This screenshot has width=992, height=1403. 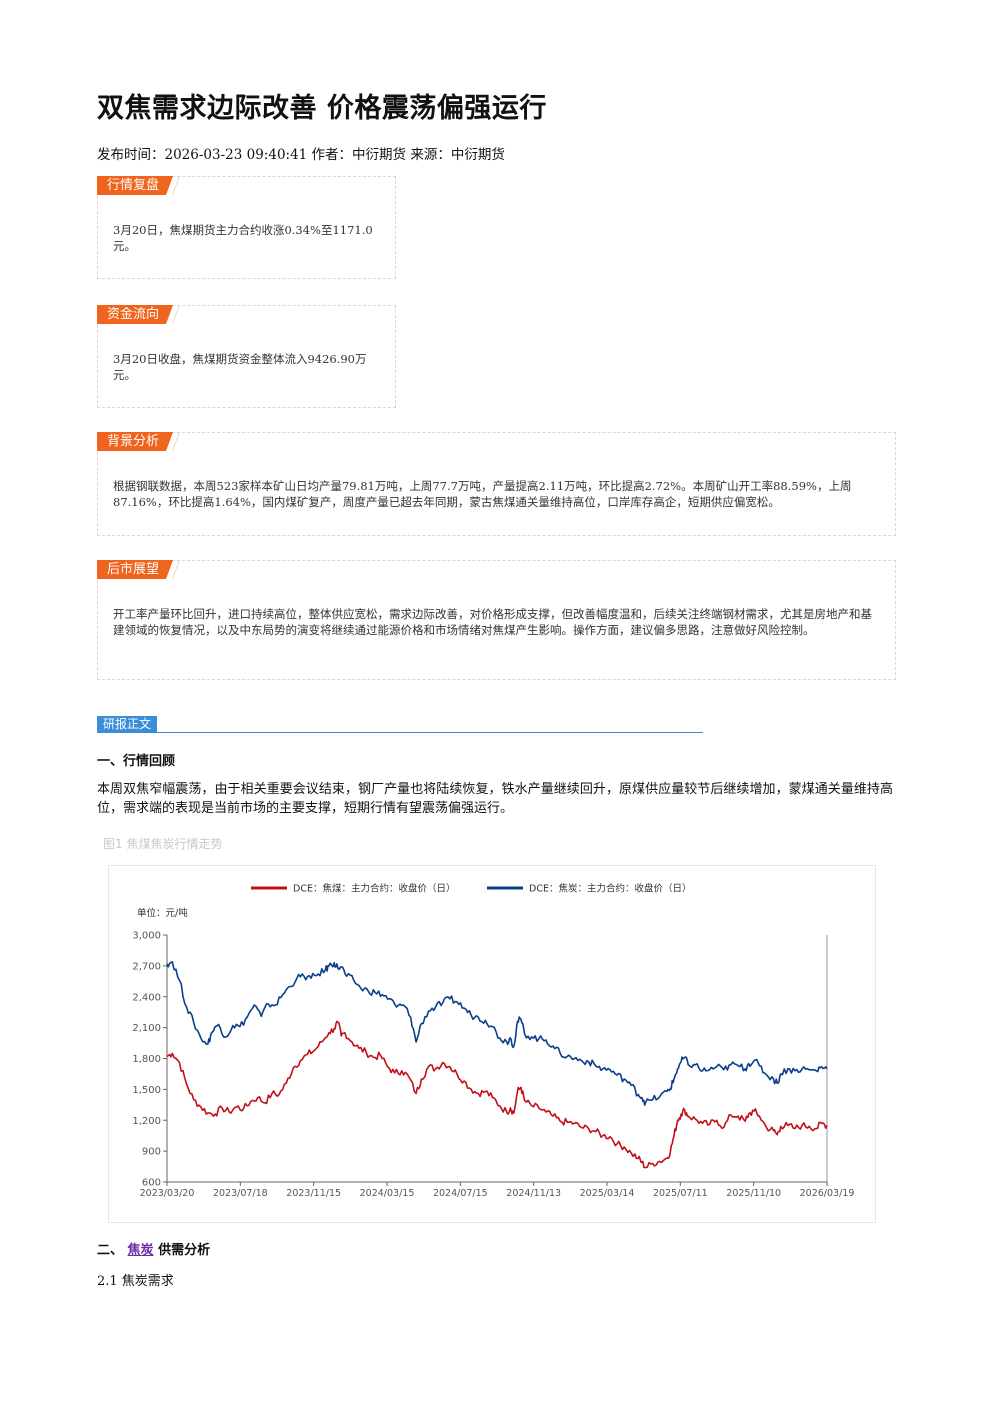 I want to click on y-tick-label: 1,800, so click(x=146, y=1059).